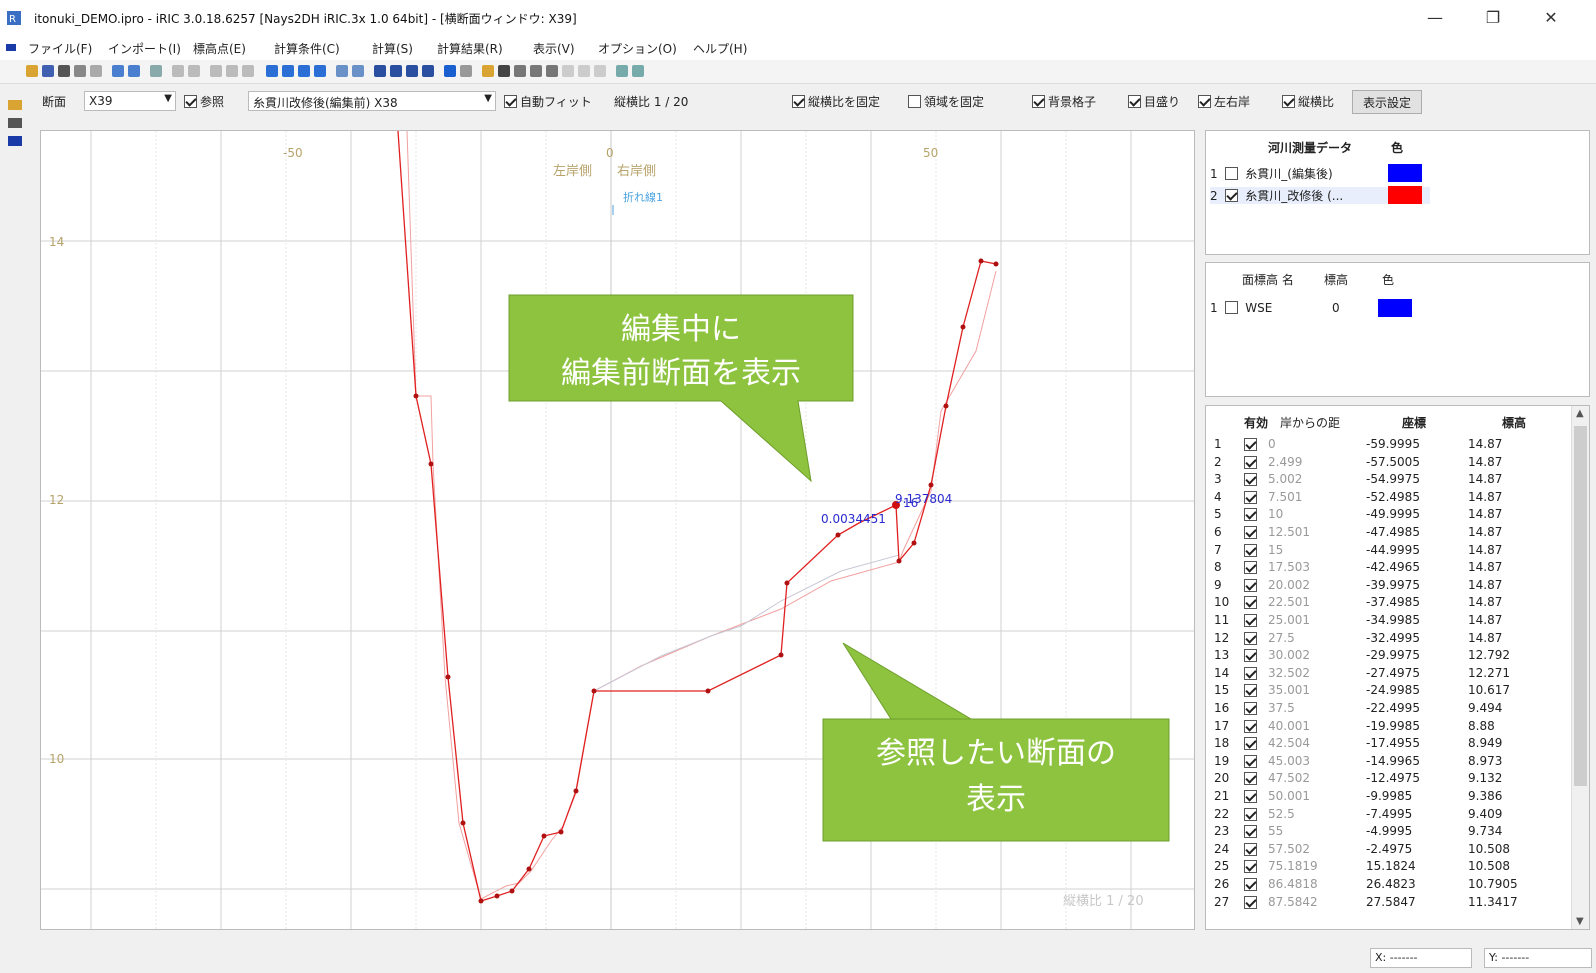 The image size is (1596, 973). I want to click on table-row: 16 37.5 -22.4995 9.494, so click(1387, 709).